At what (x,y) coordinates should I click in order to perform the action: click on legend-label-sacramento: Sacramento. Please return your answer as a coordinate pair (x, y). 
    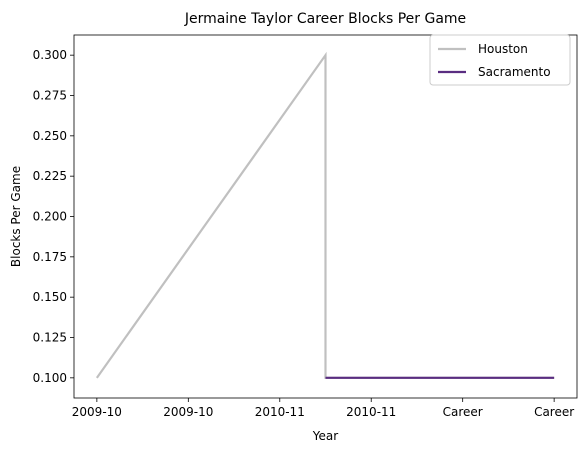
    Looking at the image, I should click on (514, 72).